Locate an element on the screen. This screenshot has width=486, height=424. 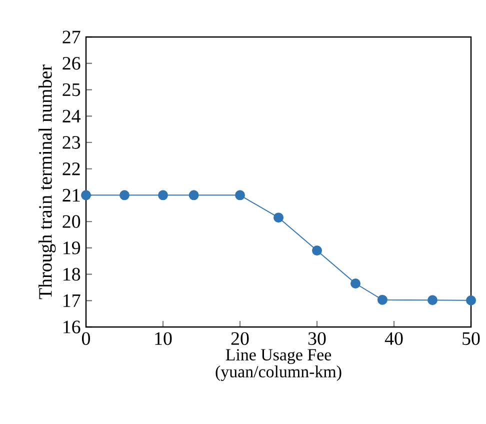
y-tick-label: 16 is located at coordinates (72, 327).